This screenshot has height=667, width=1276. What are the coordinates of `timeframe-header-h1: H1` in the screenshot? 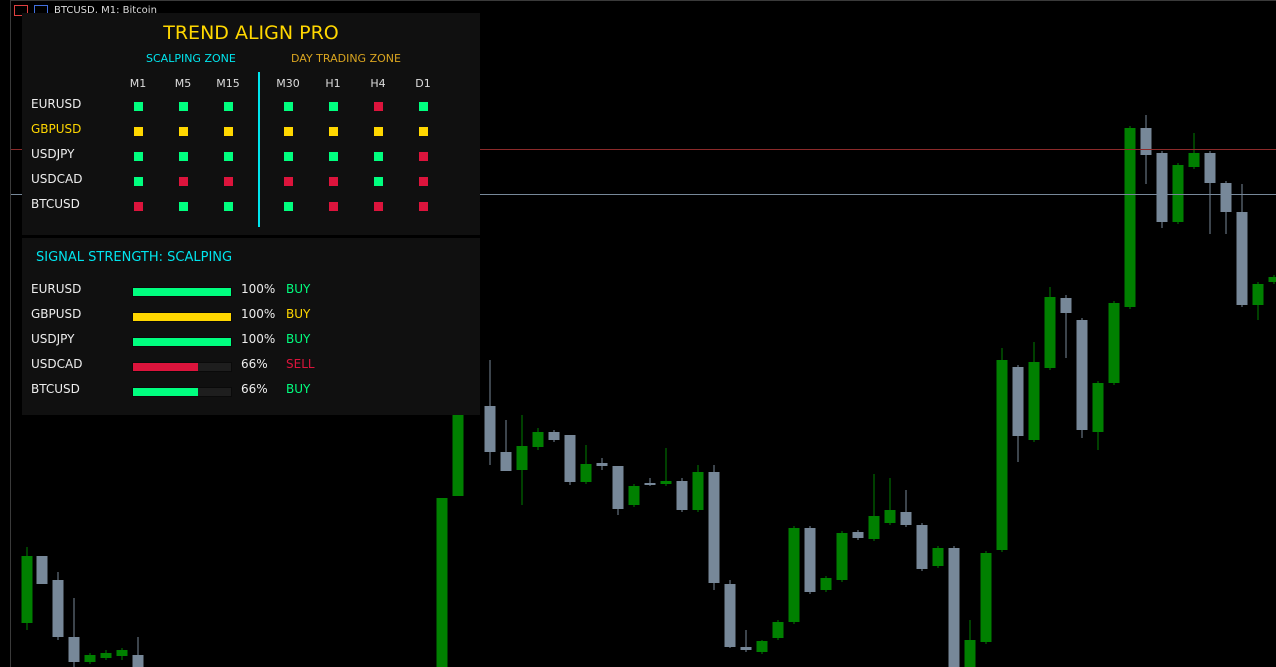 It's located at (333, 83).